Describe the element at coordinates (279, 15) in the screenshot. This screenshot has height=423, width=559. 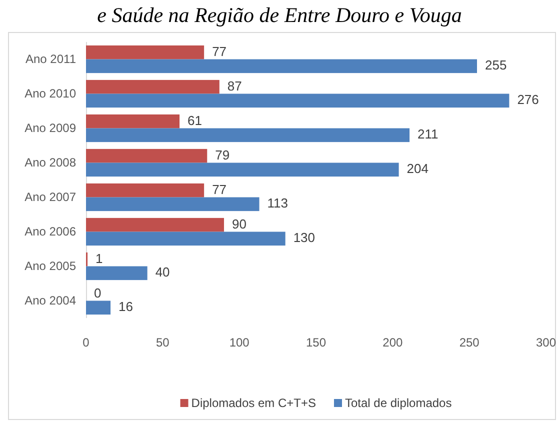
I see `chart-title: e Saúde na Região de Entre Douro e Vouga` at that location.